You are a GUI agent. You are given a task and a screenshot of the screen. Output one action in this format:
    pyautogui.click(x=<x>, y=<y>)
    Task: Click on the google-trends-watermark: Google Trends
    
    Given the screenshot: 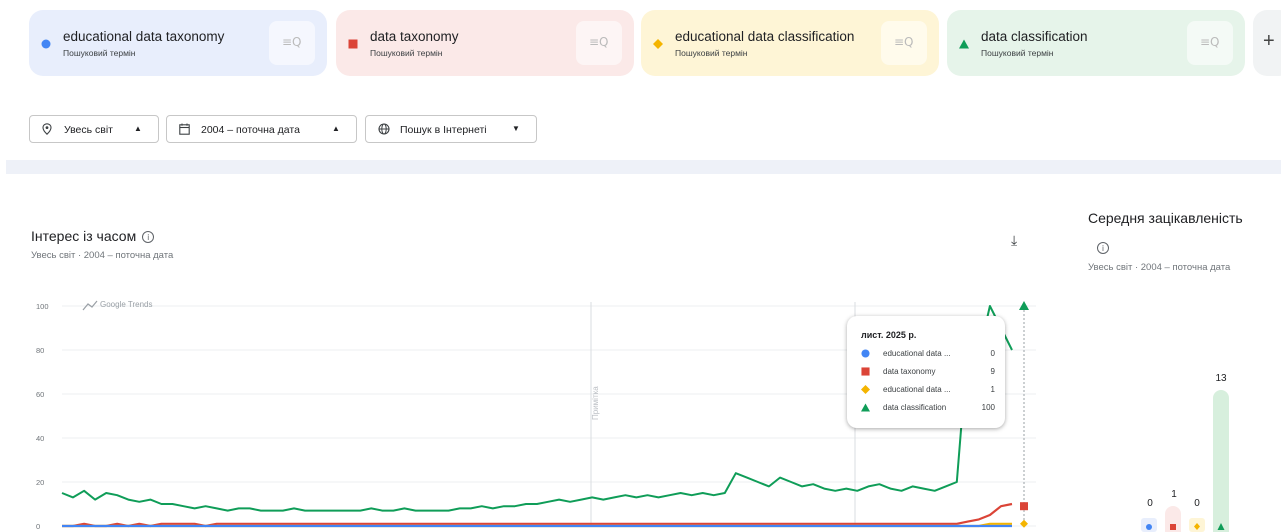 What is the action you would take?
    pyautogui.click(x=117, y=305)
    